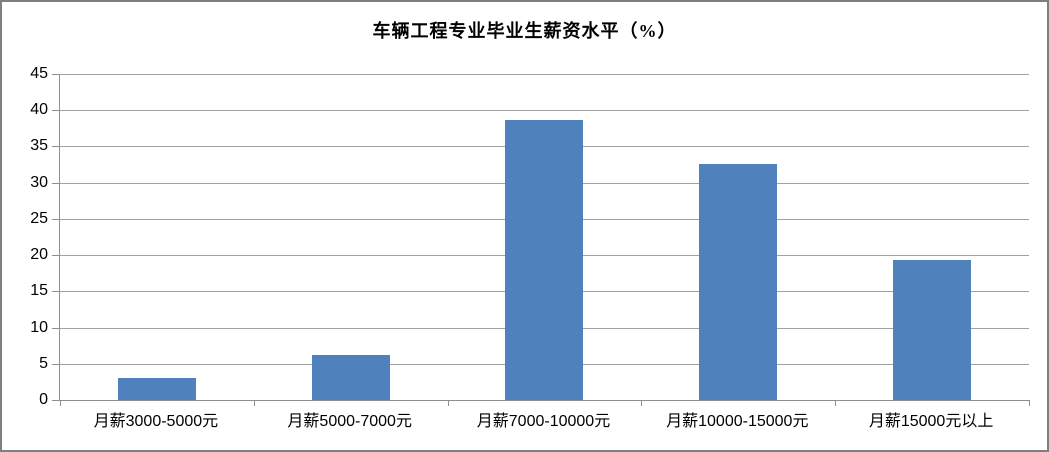 This screenshot has height=452, width=1049. Describe the element at coordinates (156, 421) in the screenshot. I see `x-axis-label-1: 月薪3000-5000元` at that location.